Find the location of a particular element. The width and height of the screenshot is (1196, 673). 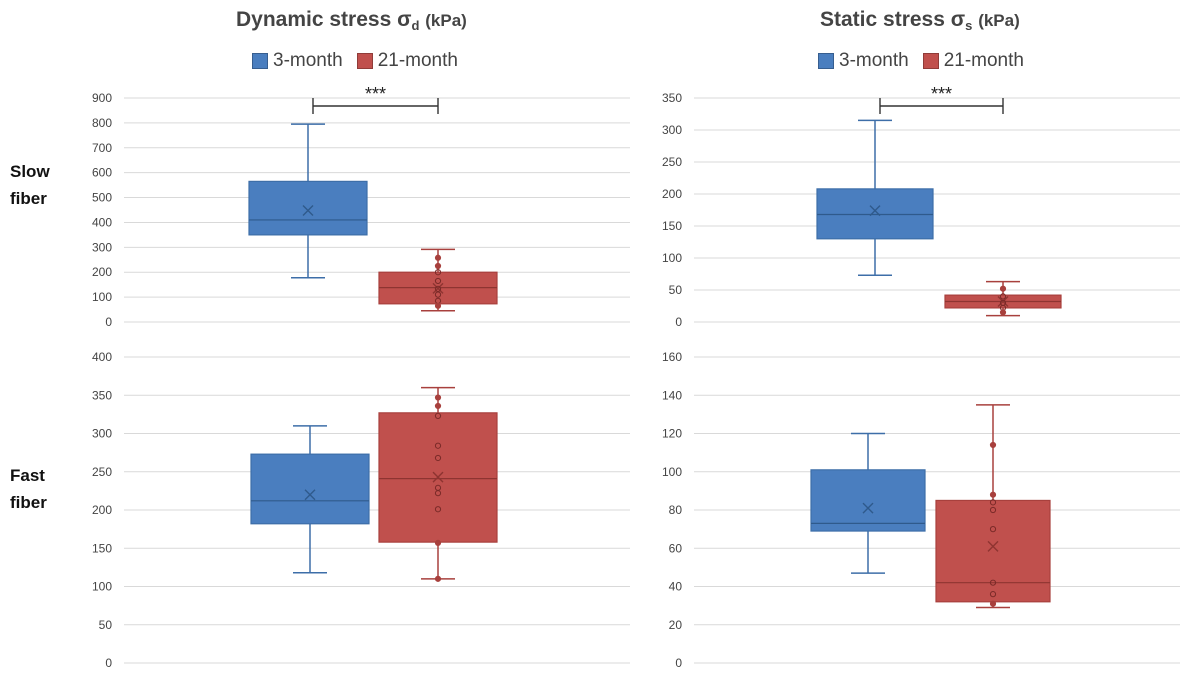

y-tick-label: 160 is located at coordinates (672, 357).